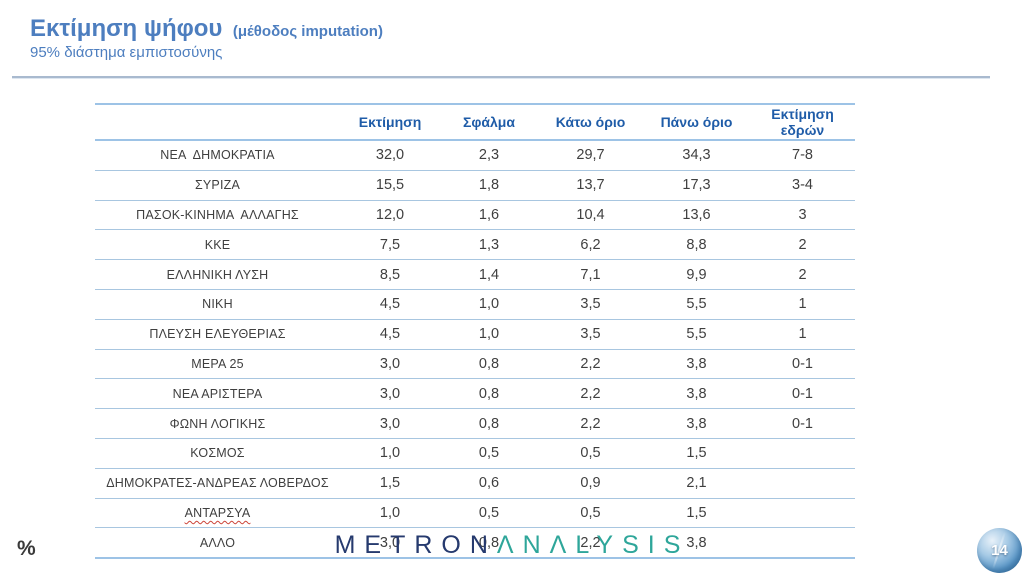  I want to click on value-cell: 7,1, so click(590, 274).